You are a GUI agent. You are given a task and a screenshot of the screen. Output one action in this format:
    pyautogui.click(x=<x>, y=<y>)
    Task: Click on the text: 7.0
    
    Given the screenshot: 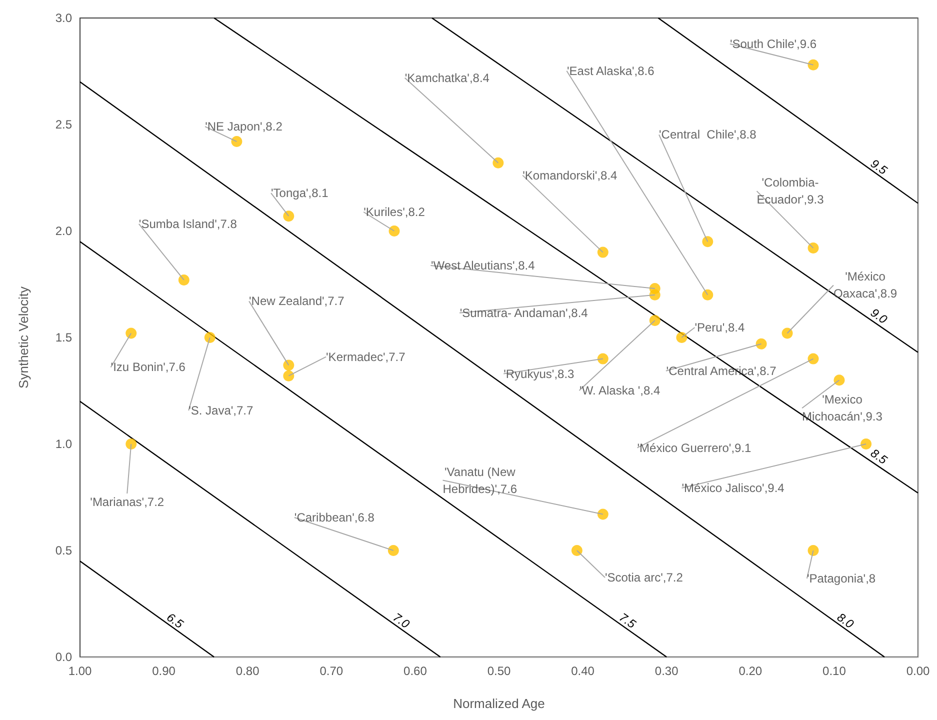 What is the action you would take?
    pyautogui.click(x=401, y=621)
    